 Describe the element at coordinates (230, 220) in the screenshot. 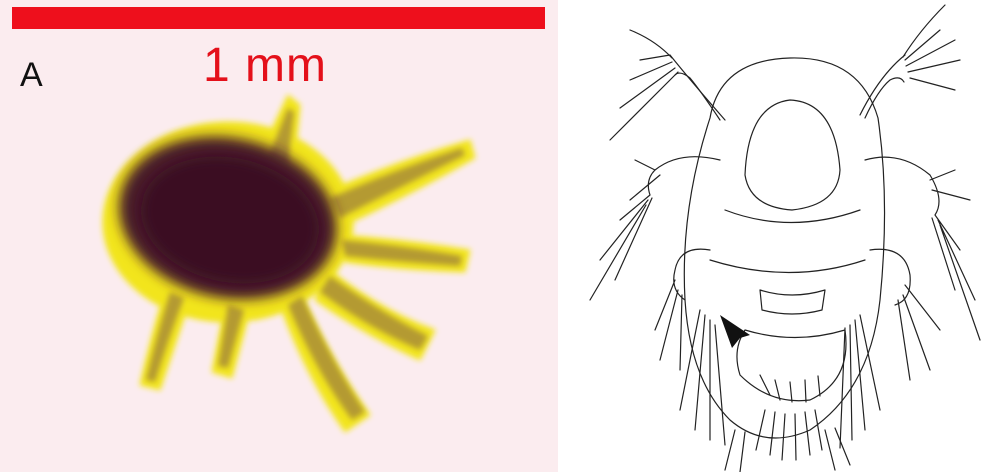

I see `specimen-body-core` at that location.